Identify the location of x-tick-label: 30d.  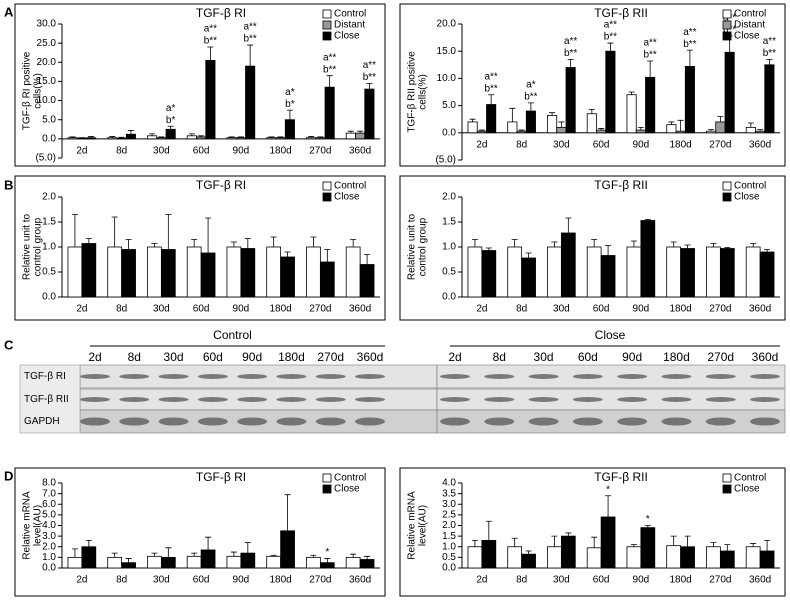
(161, 580).